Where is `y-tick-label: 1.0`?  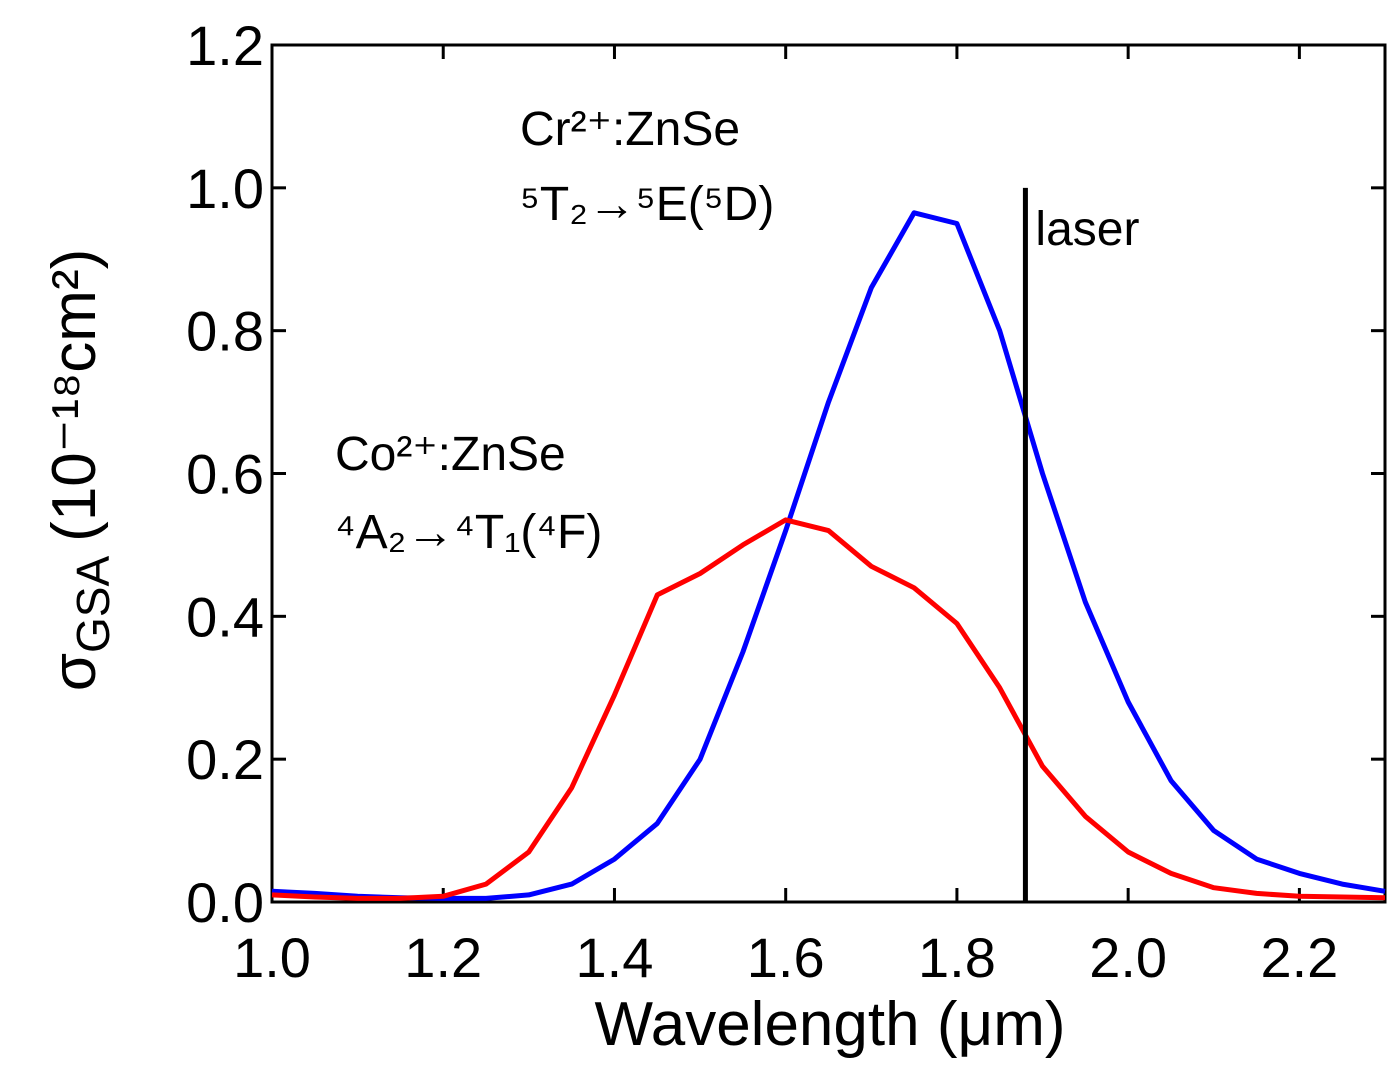 y-tick-label: 1.0 is located at coordinates (225, 188).